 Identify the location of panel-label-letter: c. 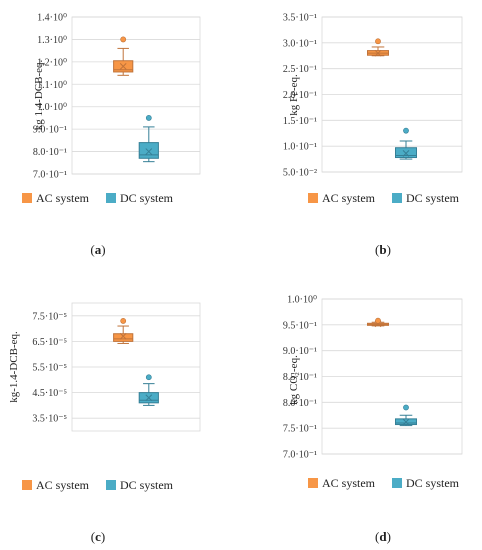
(98, 536).